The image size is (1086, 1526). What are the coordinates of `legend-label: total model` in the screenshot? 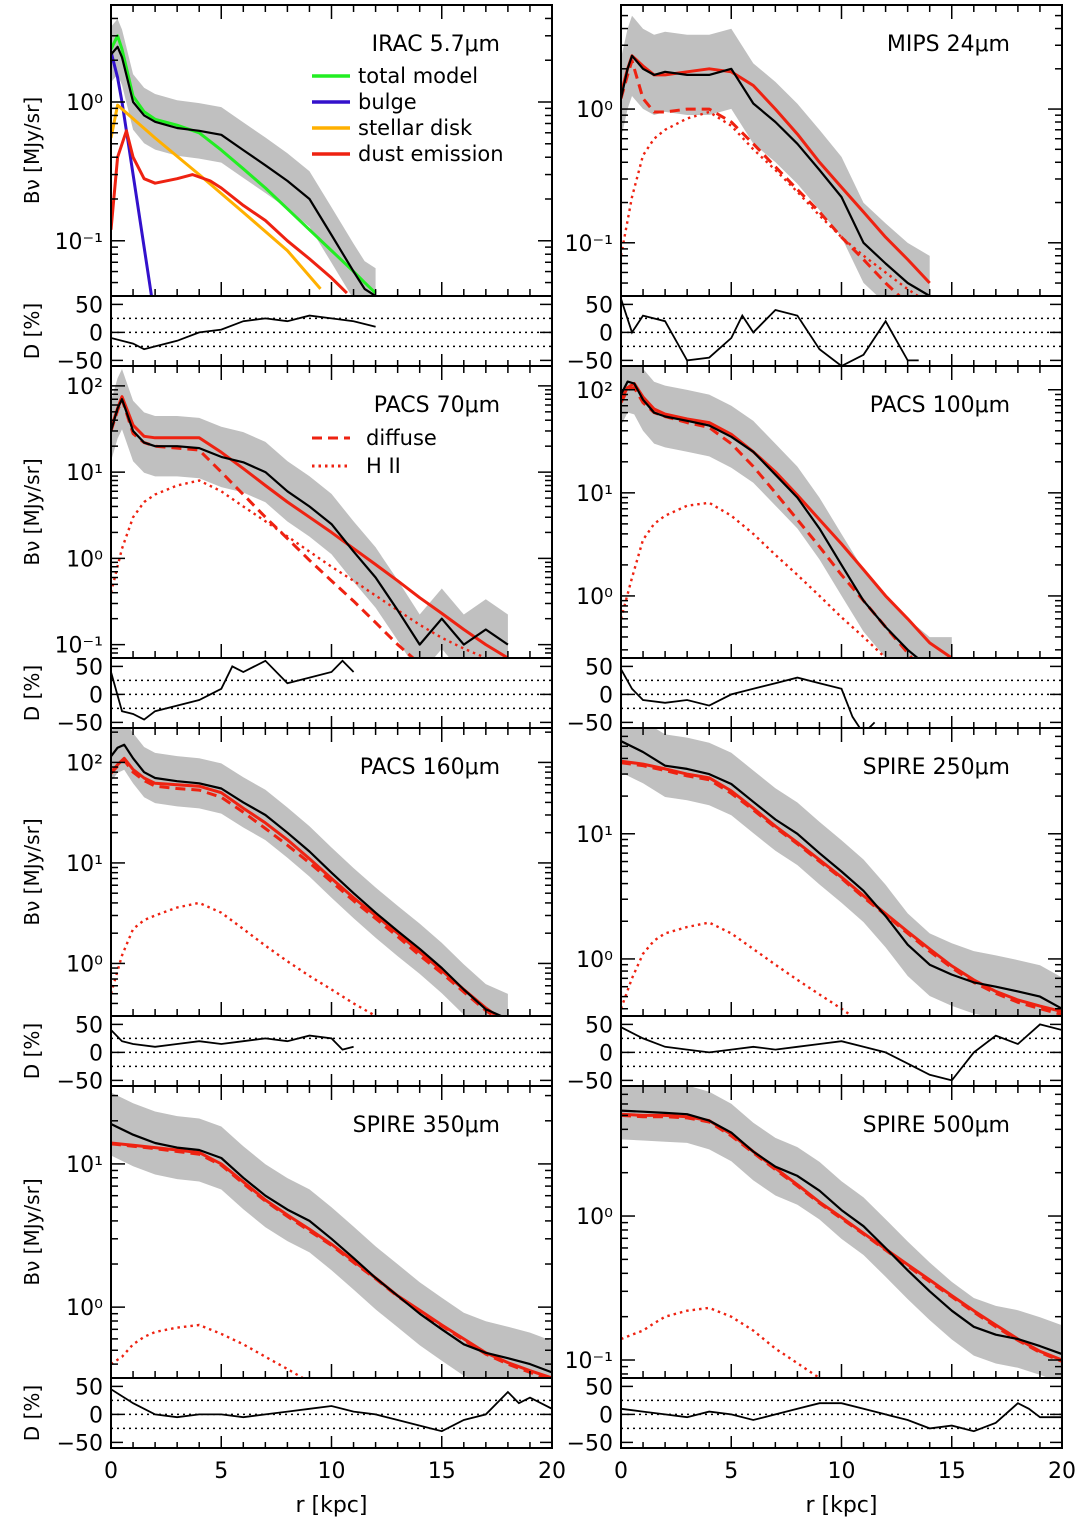 It's located at (418, 76).